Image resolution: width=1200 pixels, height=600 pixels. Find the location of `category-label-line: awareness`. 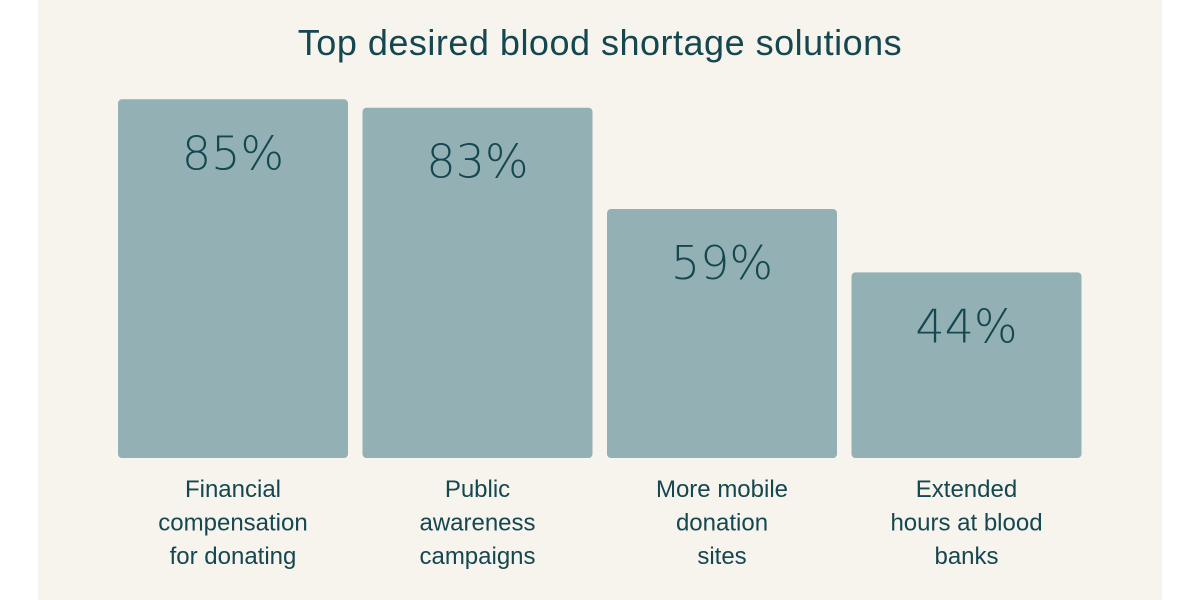

category-label-line: awareness is located at coordinates (477, 523).